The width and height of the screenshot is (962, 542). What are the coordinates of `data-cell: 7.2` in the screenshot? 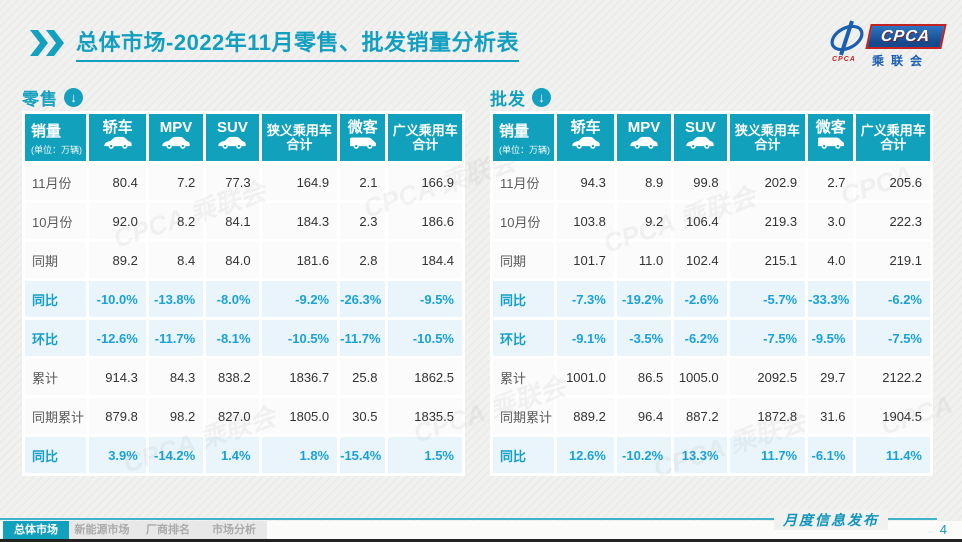 It's located at (176, 182).